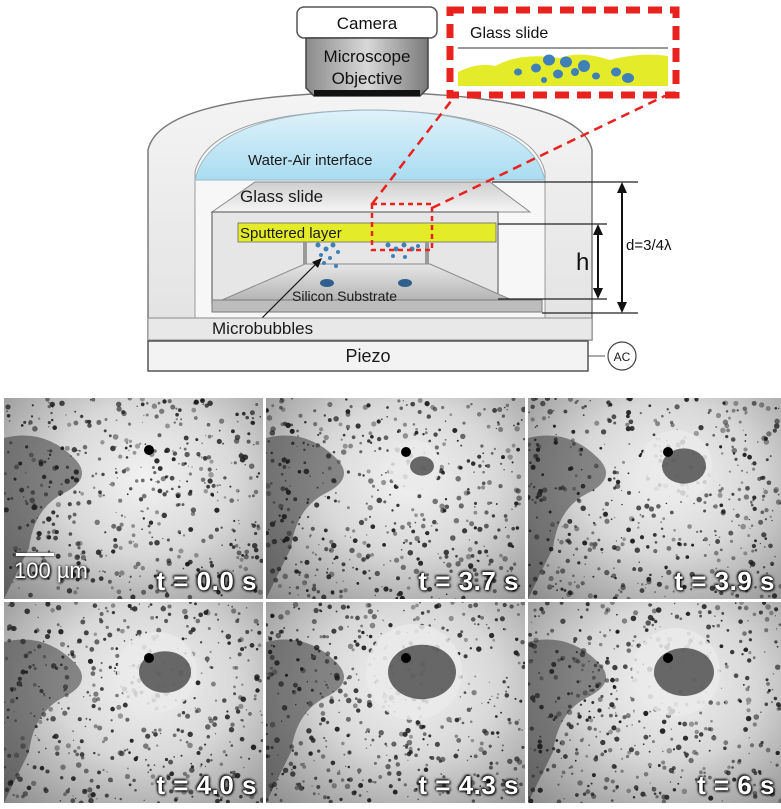  I want to click on inset-label: Glass slide, so click(509, 33).